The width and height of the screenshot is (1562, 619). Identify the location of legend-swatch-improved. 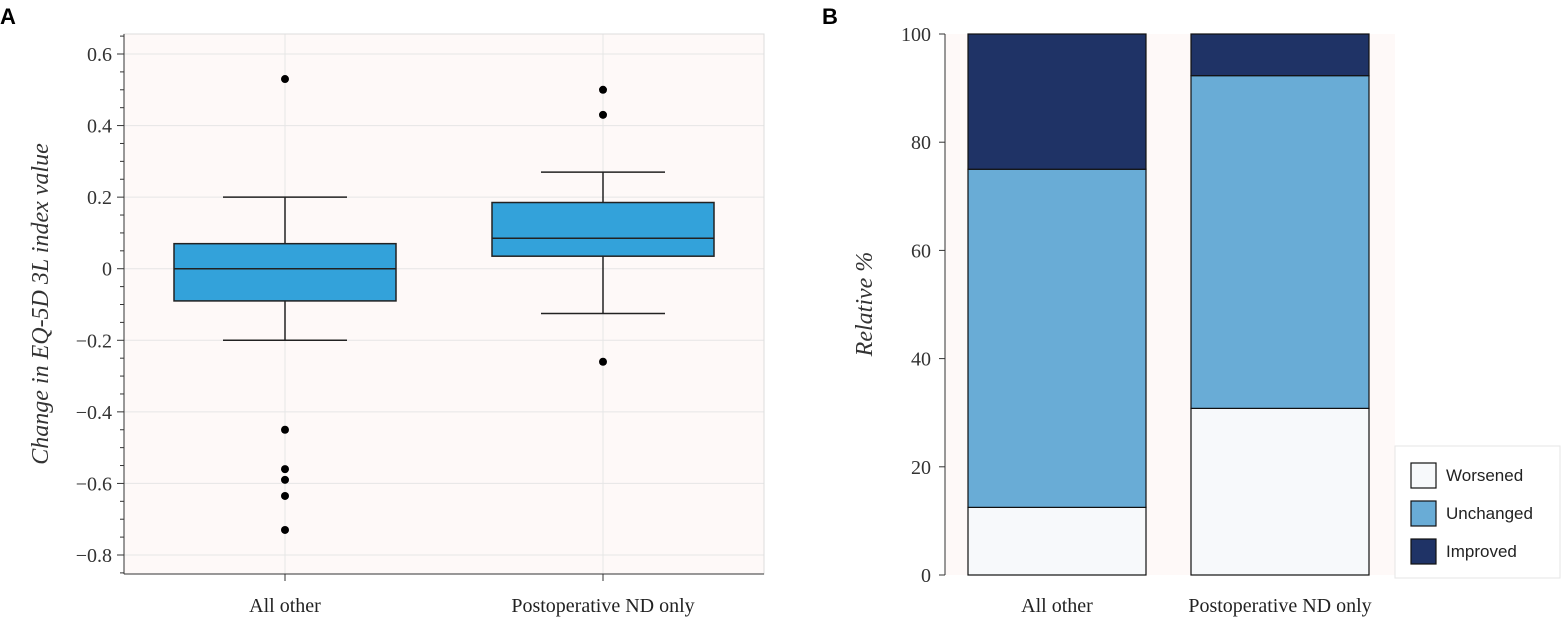
(1423, 551).